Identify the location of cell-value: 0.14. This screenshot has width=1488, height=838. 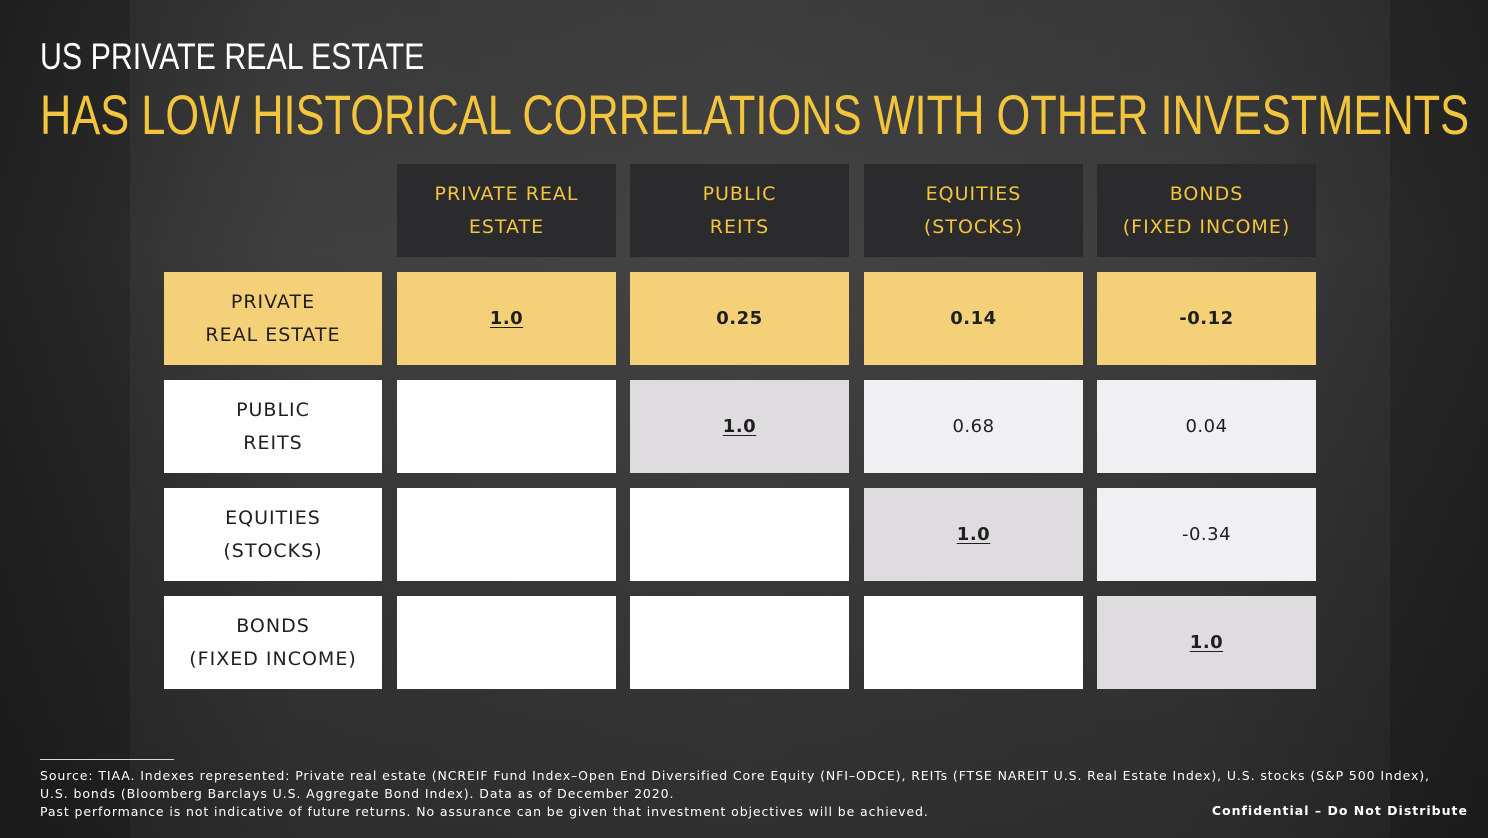
(973, 318).